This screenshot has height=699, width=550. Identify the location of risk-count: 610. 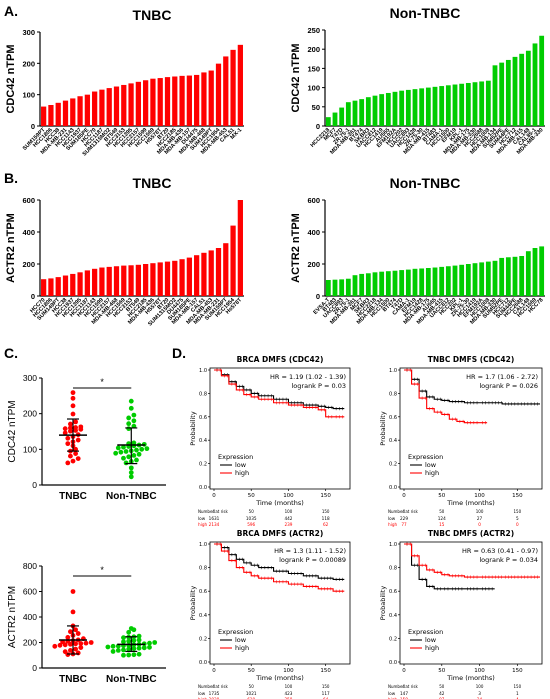
(251, 698).